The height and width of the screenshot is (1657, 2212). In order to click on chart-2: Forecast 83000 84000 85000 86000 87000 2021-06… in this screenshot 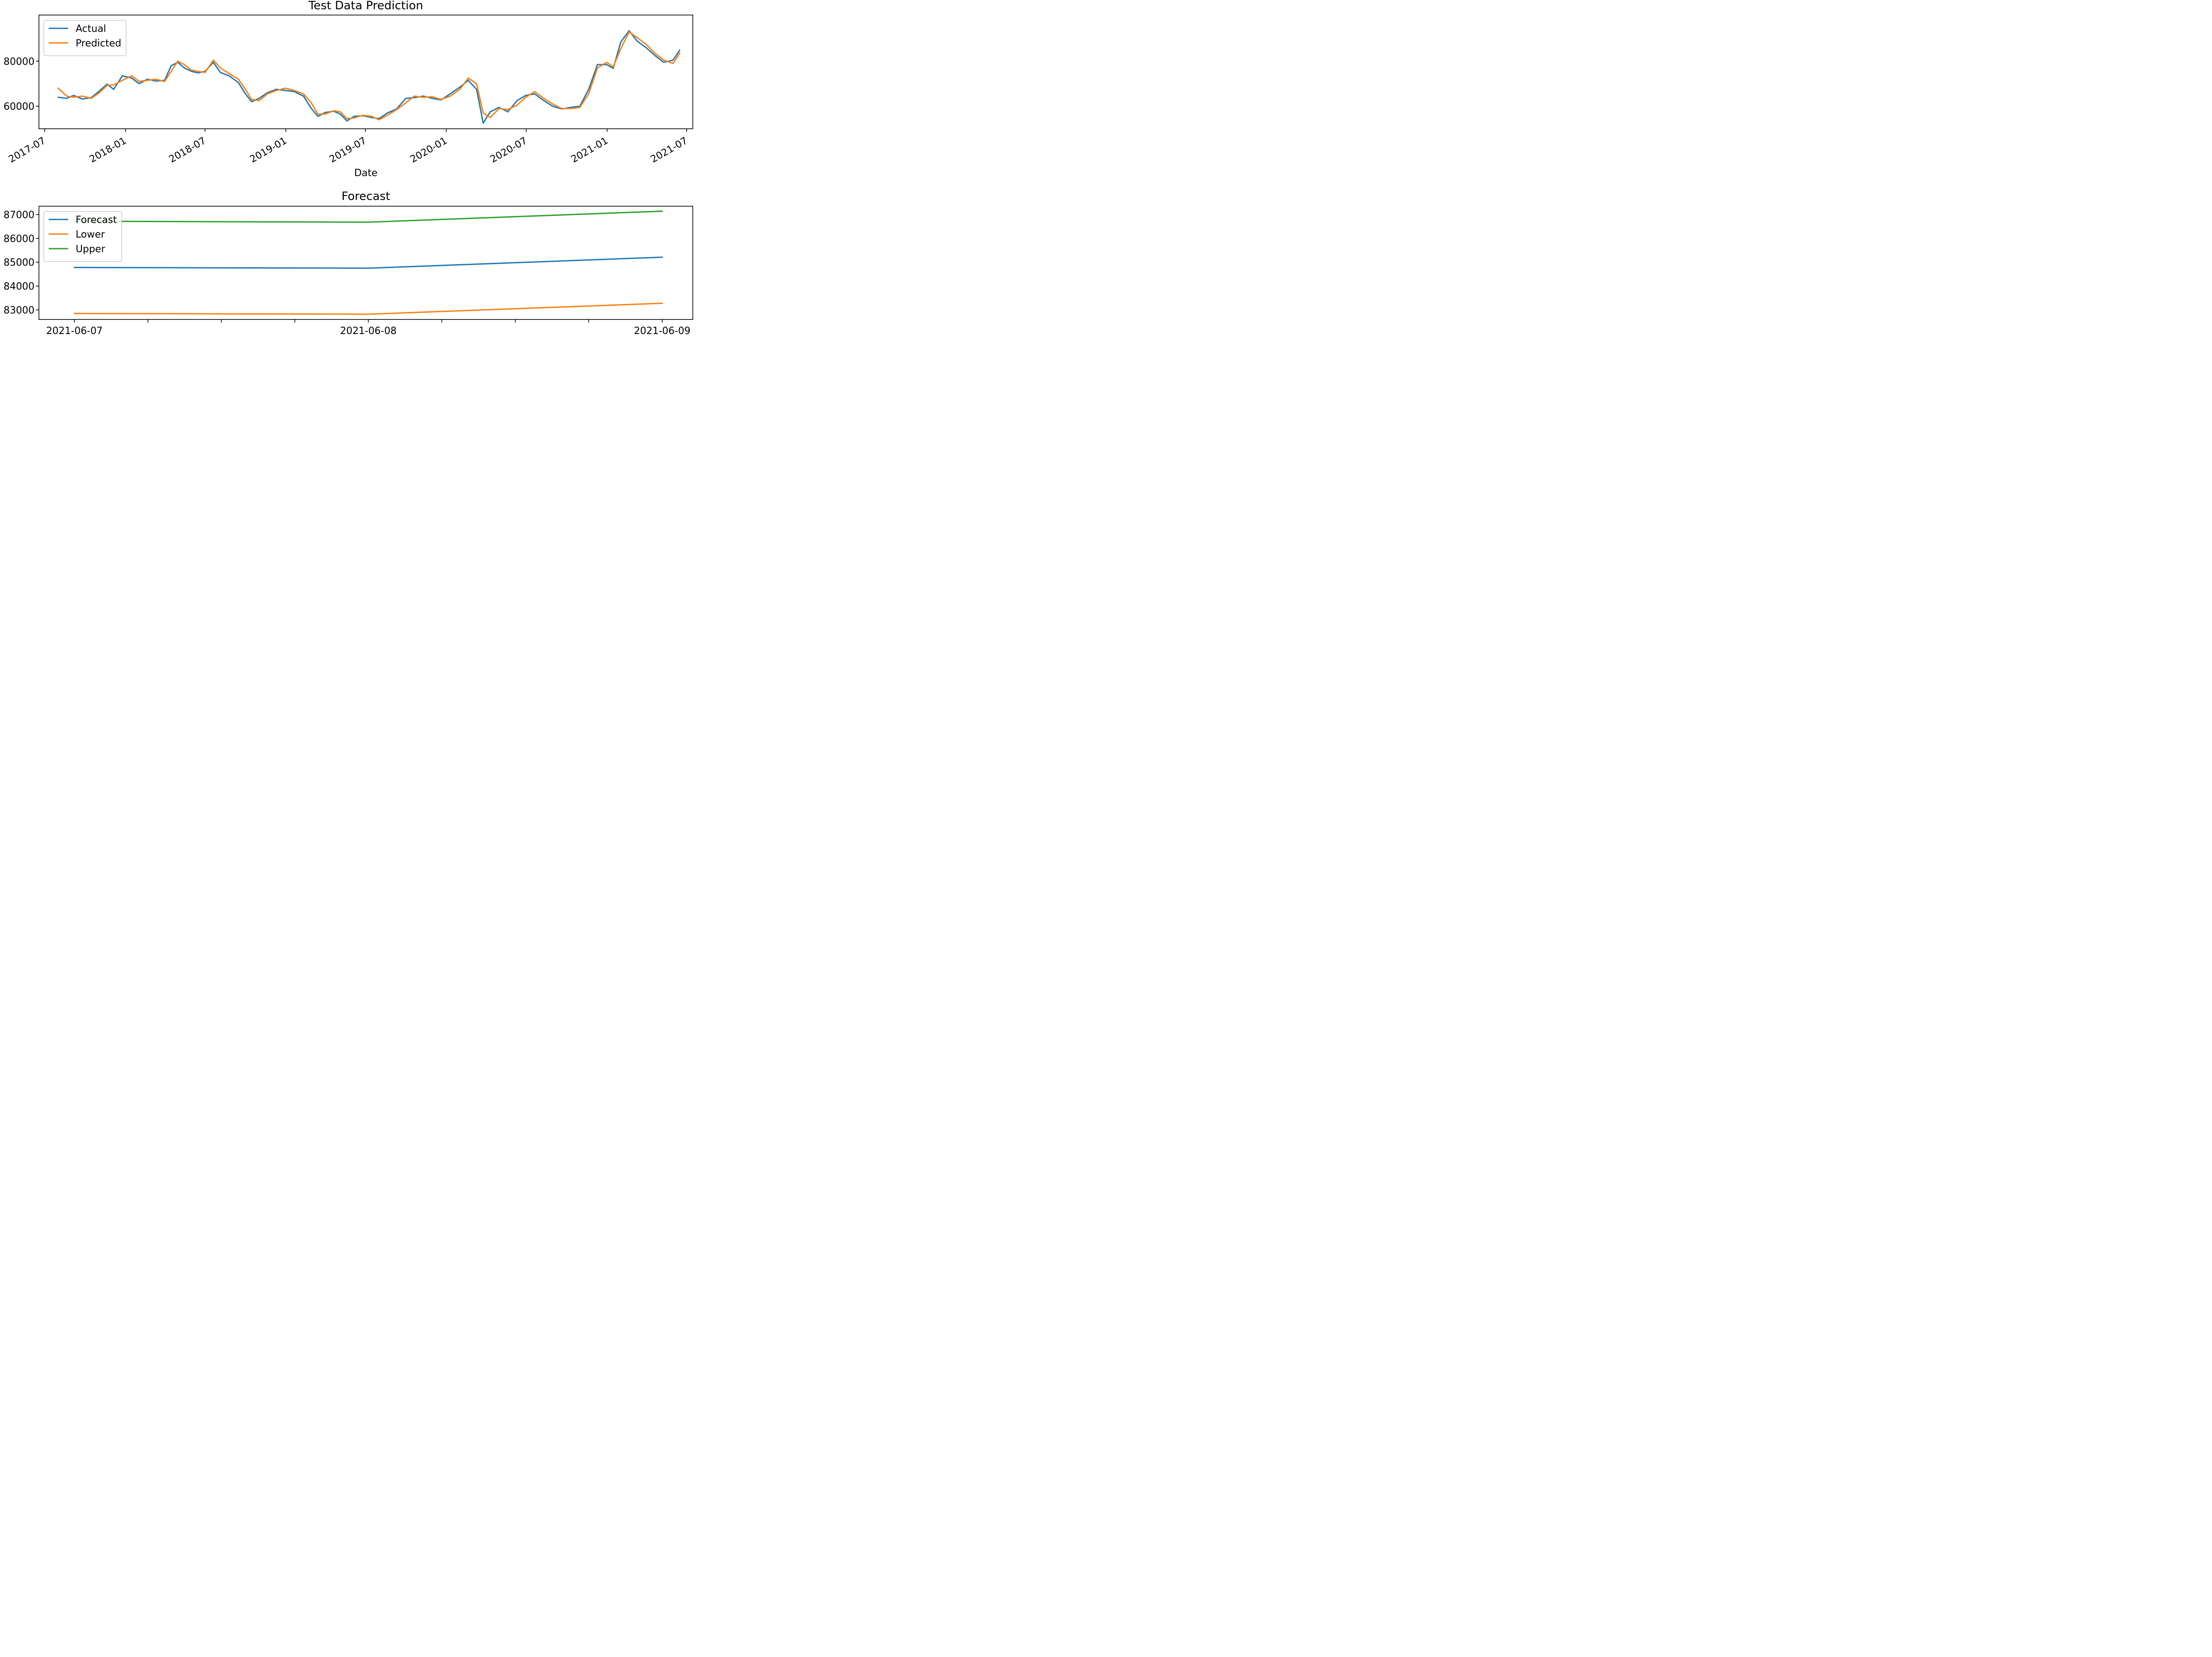, I will do `click(349, 263)`.